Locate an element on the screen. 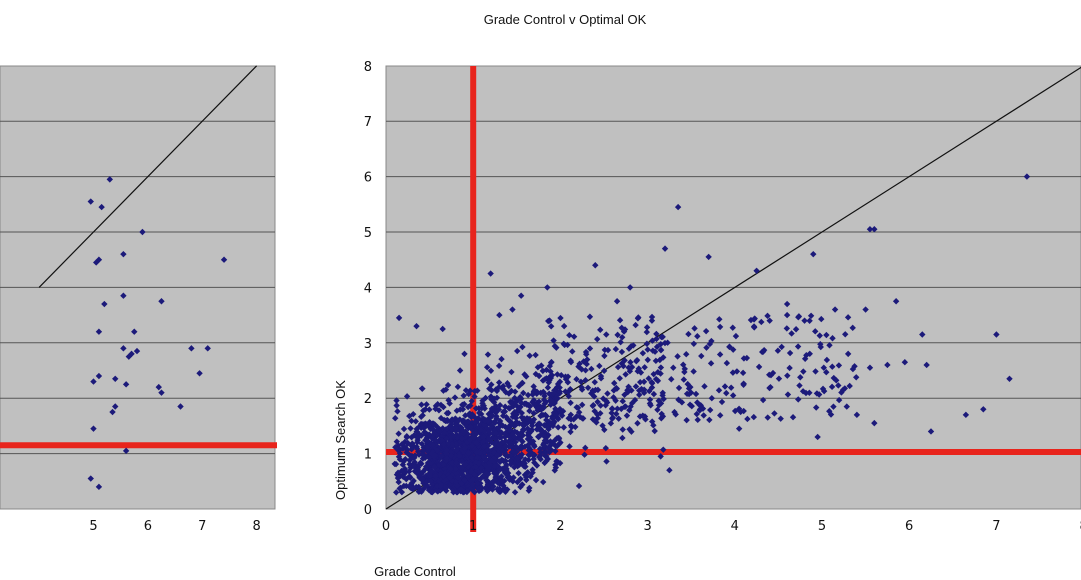 The width and height of the screenshot is (1081, 580). x-tick-label: 6 is located at coordinates (909, 526).